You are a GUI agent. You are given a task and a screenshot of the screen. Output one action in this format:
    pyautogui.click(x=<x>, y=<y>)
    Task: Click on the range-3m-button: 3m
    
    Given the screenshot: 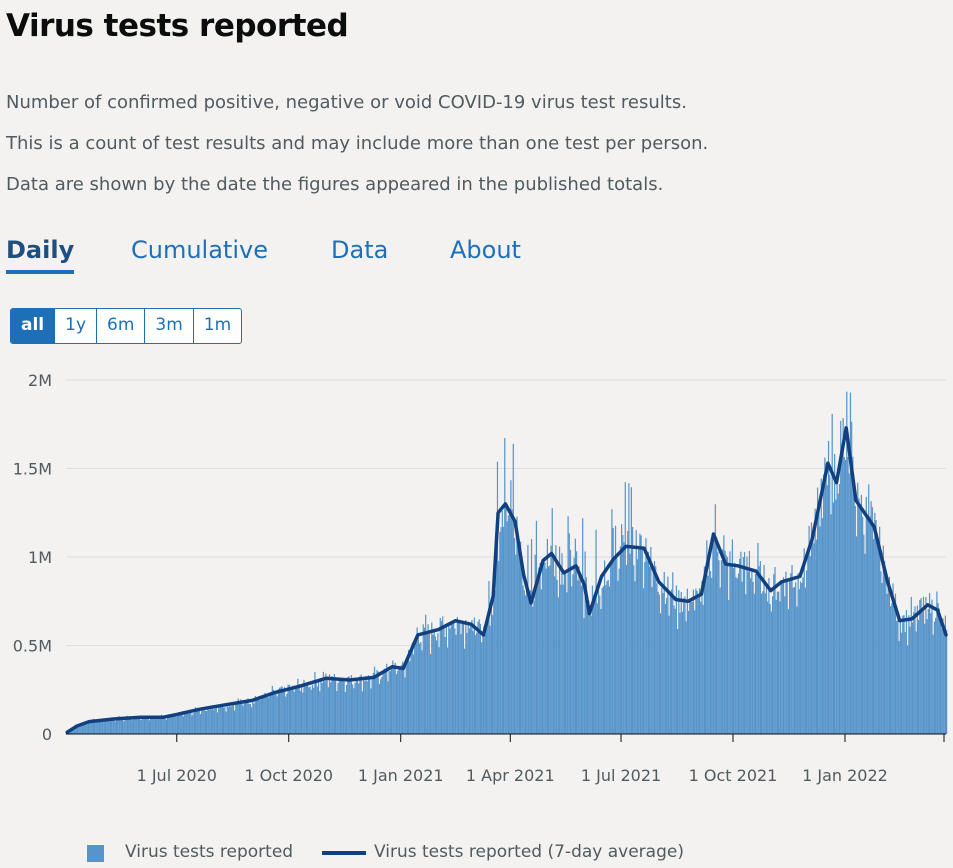 What is the action you would take?
    pyautogui.click(x=169, y=326)
    